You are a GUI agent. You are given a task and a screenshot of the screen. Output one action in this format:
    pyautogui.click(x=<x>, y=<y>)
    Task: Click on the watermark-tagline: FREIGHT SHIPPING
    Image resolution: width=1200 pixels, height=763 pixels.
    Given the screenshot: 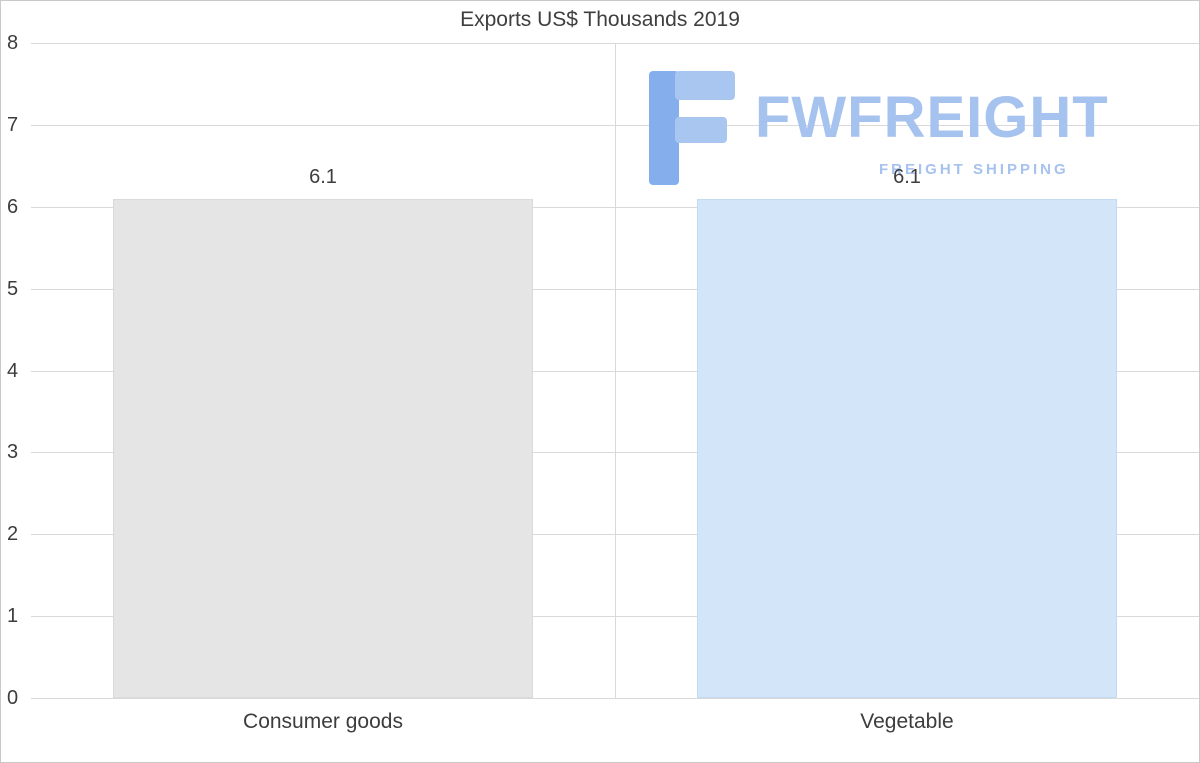 What is the action you would take?
    pyautogui.click(x=974, y=169)
    